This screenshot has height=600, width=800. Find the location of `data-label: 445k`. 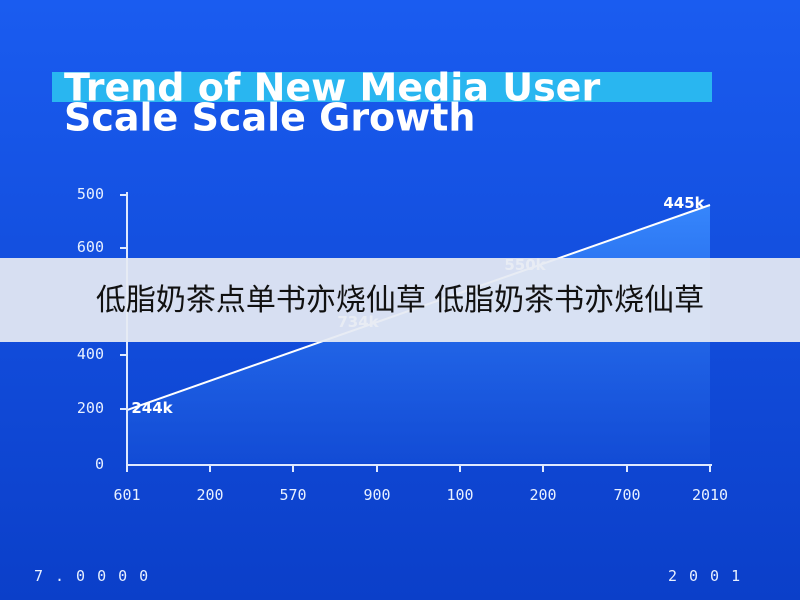

data-label: 445k is located at coordinates (684, 203).